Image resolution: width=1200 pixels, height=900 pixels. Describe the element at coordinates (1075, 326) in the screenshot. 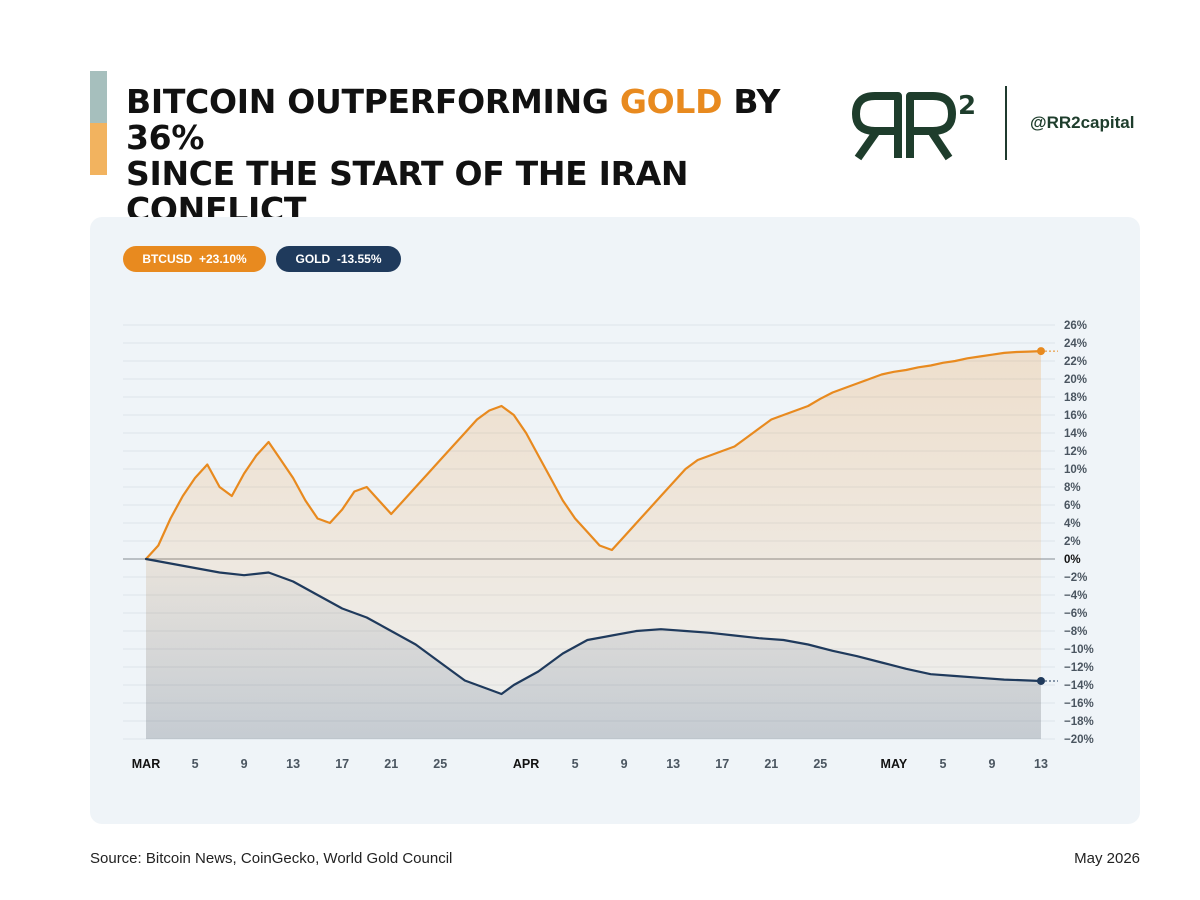

I see `y-tick-label: 26%` at that location.